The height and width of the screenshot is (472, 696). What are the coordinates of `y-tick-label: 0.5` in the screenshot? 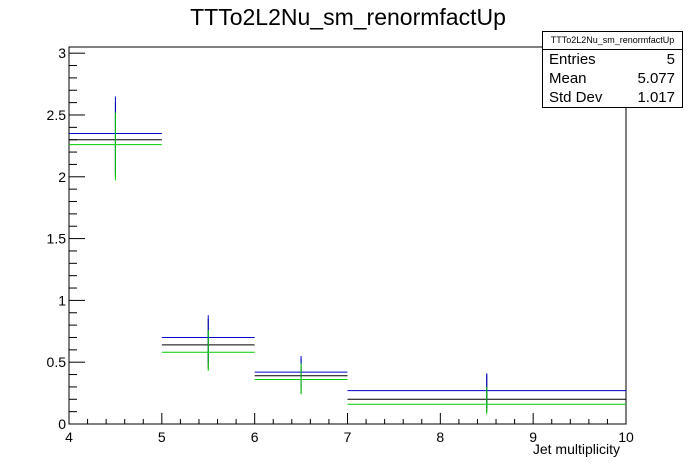 It's located at (57, 362).